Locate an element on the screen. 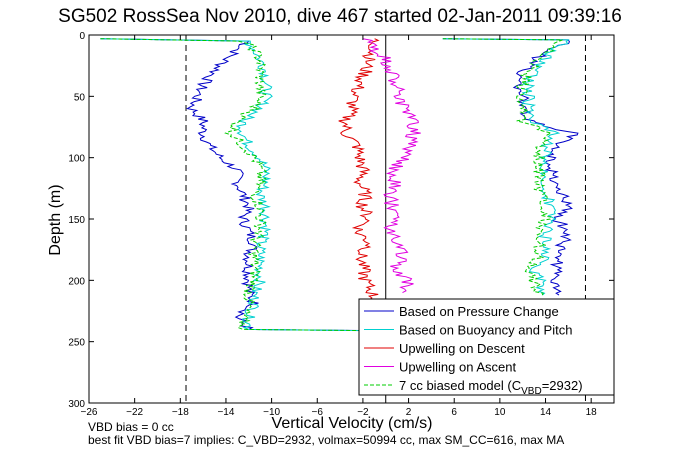  series-pressure-ascent-line is located at coordinates (510, 167).